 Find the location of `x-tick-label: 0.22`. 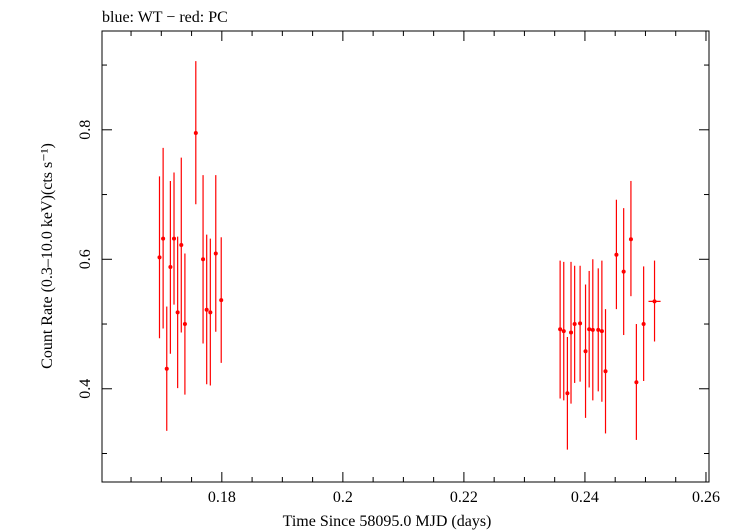

x-tick-label: 0.22 is located at coordinates (464, 497).